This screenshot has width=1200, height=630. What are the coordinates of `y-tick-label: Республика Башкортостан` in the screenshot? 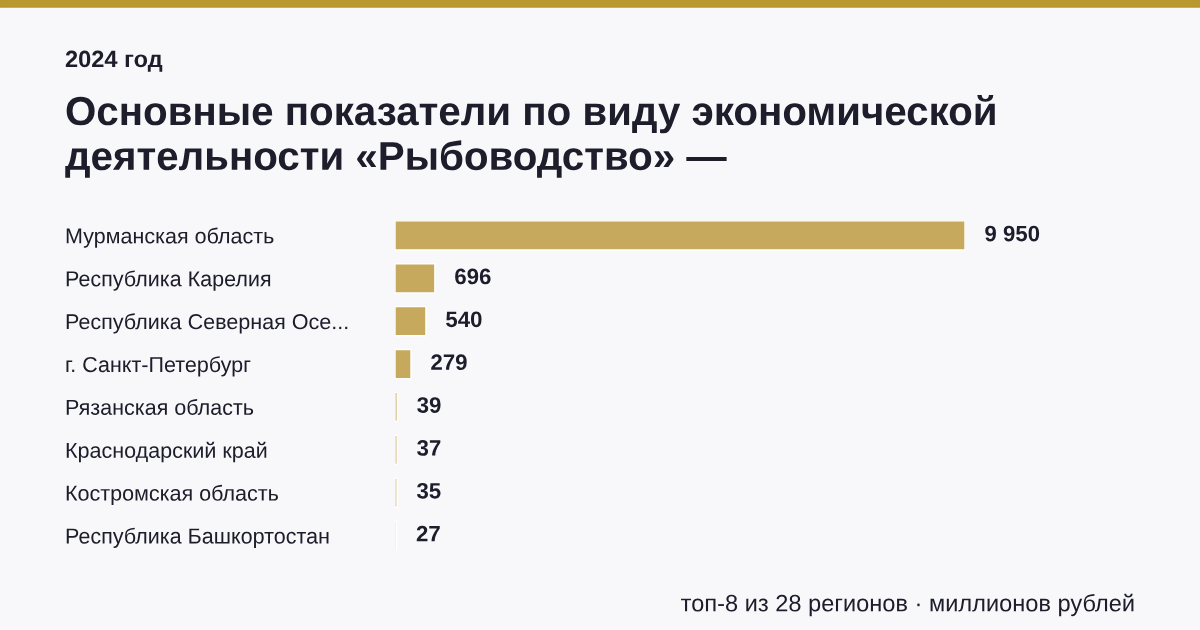 It's located at (197, 537).